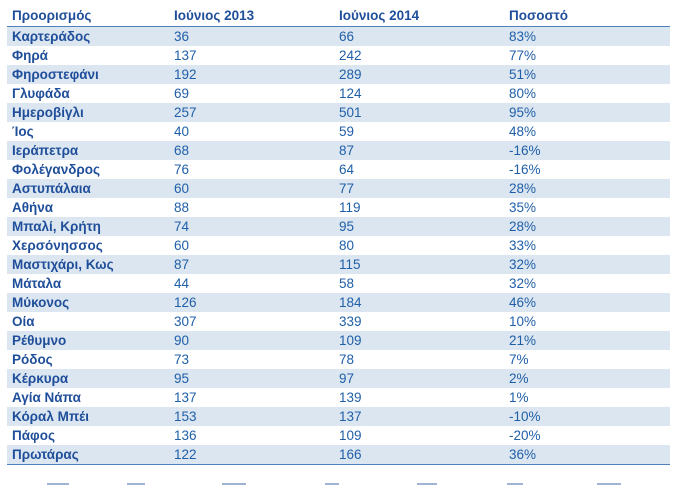  I want to click on table-row: Μάταλα 44 58 32%, so click(338, 283).